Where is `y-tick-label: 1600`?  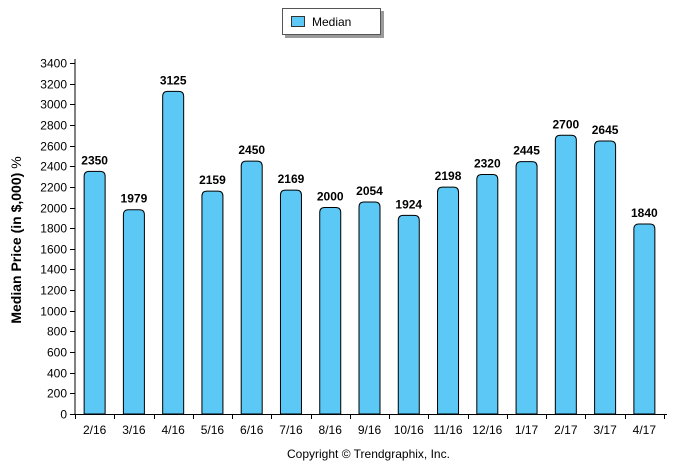
y-tick-label: 1600 is located at coordinates (53, 250).